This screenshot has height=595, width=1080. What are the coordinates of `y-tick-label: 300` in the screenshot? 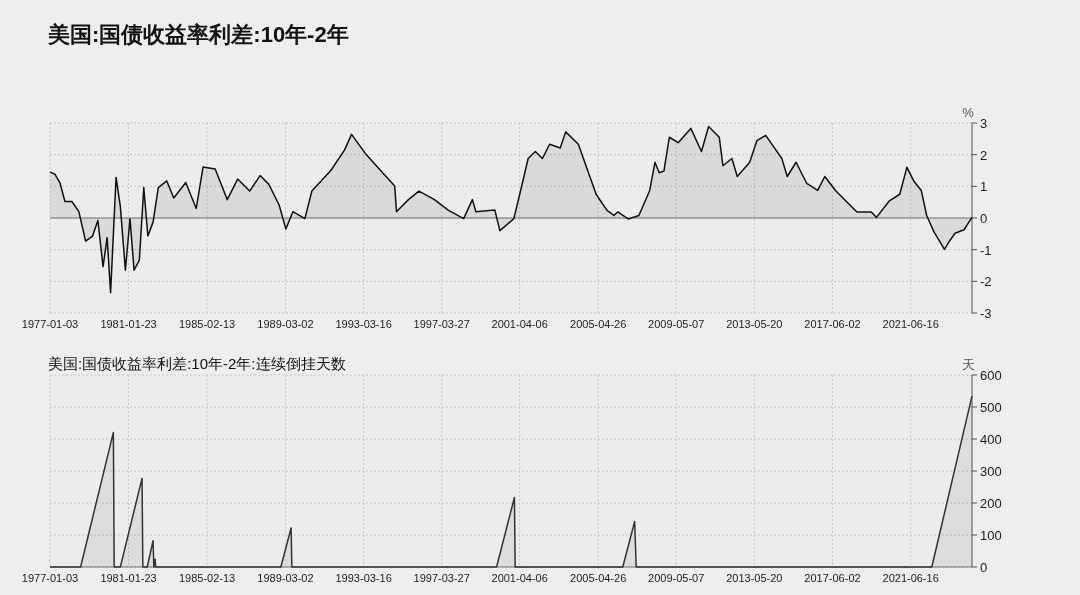 It's located at (991, 471).